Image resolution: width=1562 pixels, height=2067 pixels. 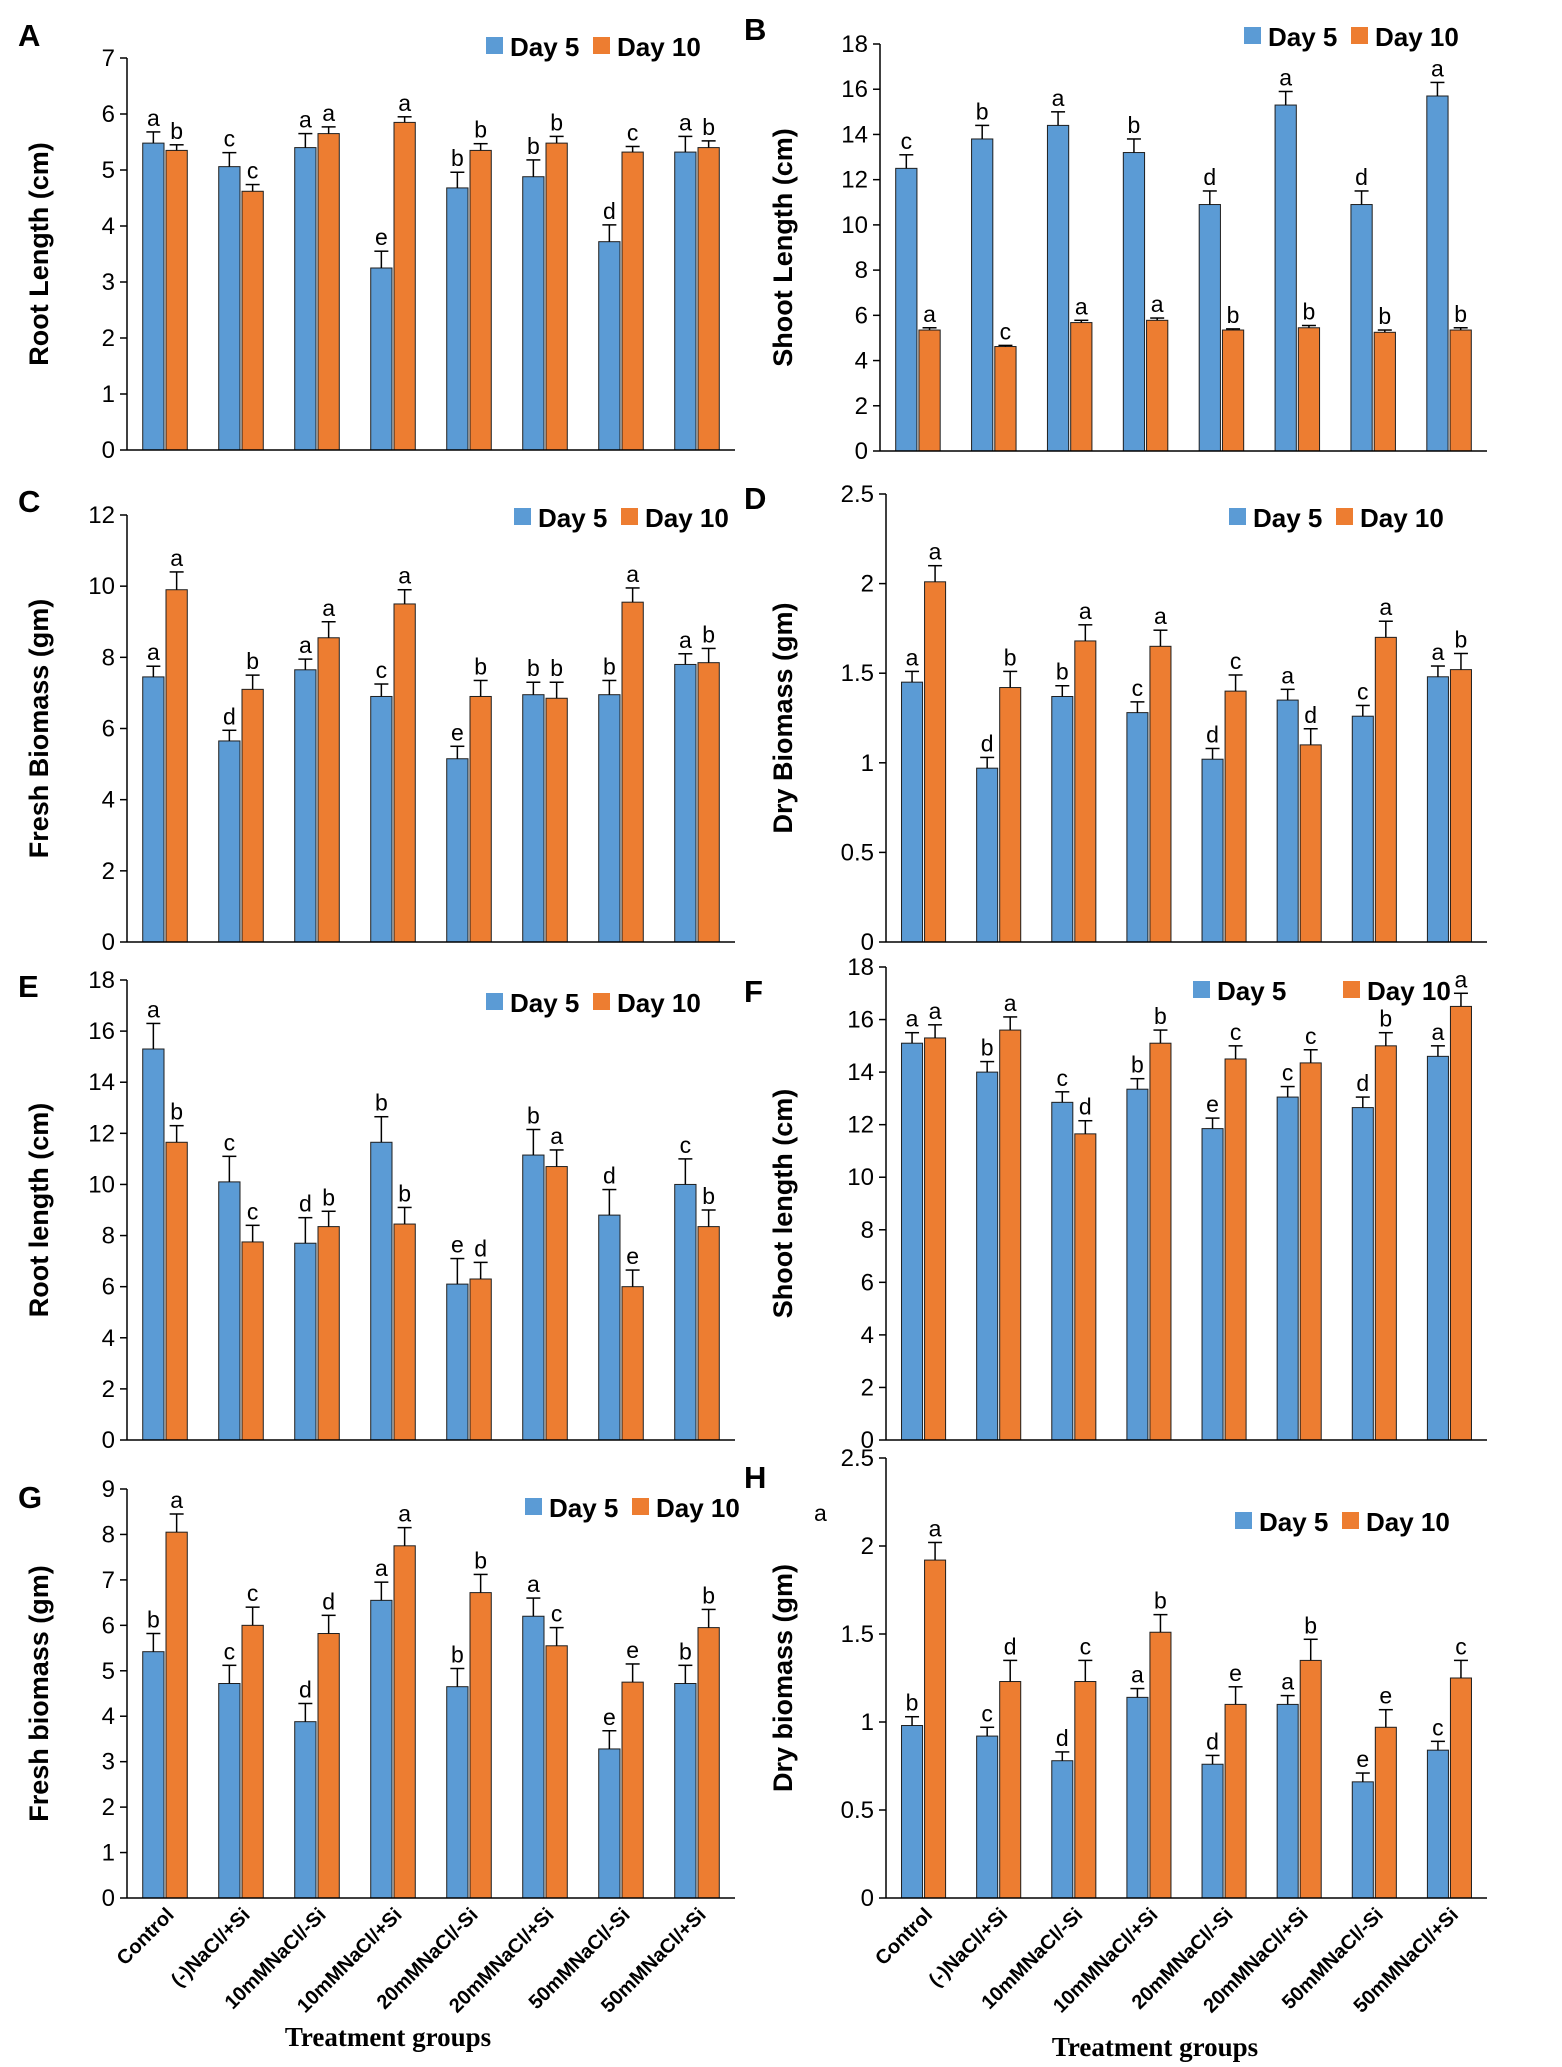 What do you see at coordinates (854, 89) in the screenshot?
I see `y-tick-label: 16` at bounding box center [854, 89].